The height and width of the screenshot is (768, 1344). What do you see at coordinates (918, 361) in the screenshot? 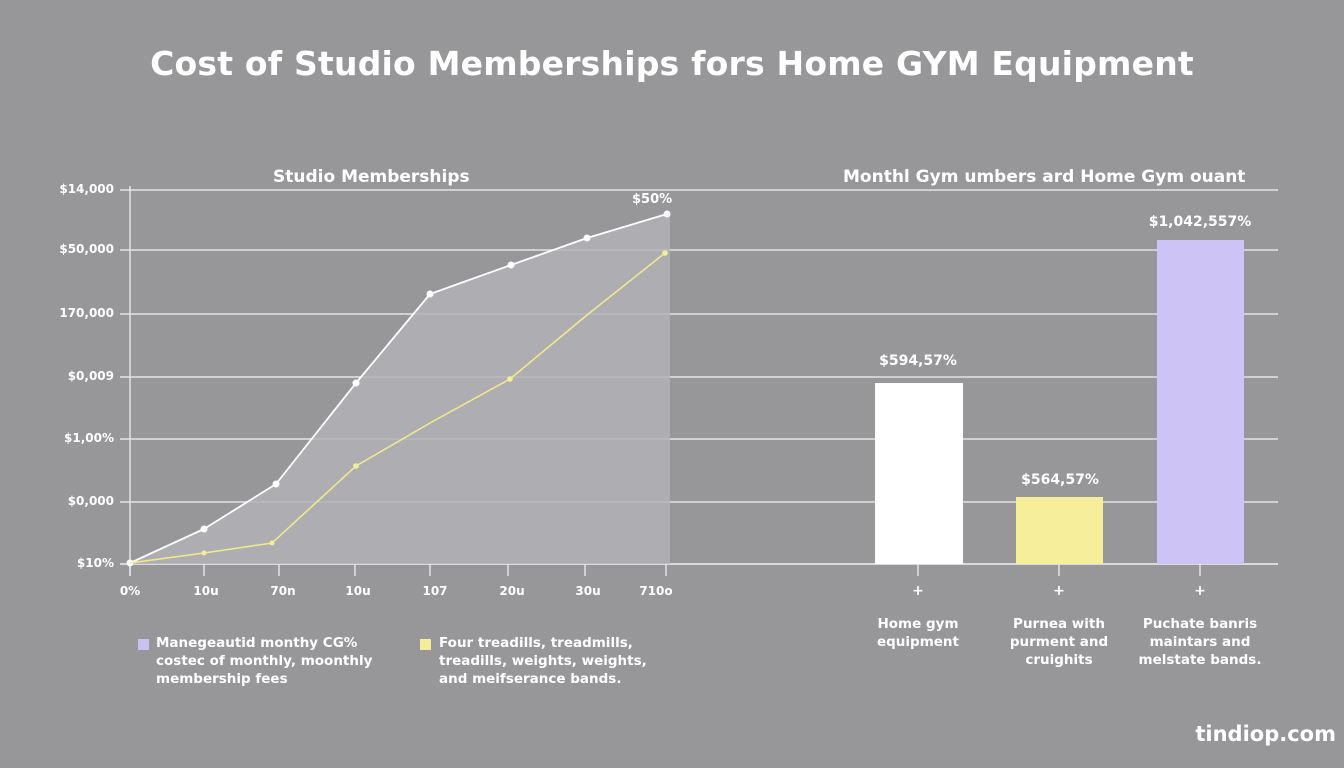
I see `bar-value-label: $594,57%` at bounding box center [918, 361].